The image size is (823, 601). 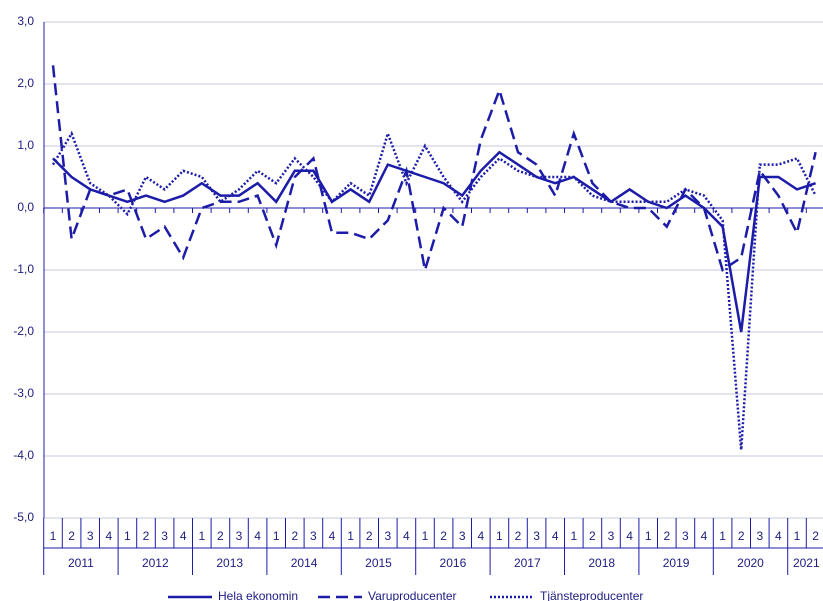 What do you see at coordinates (750, 563) in the screenshot?
I see `year-label: 2020` at bounding box center [750, 563].